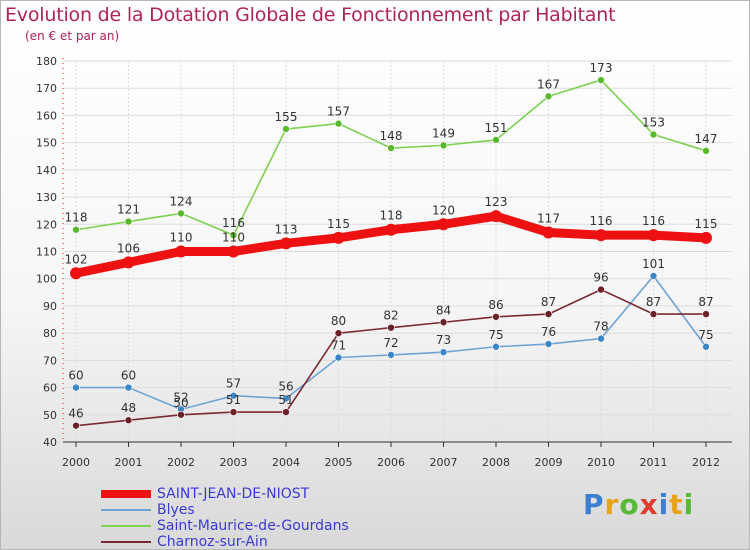  I want to click on data-label-charnoz-sur-ain: 86, so click(495, 305).